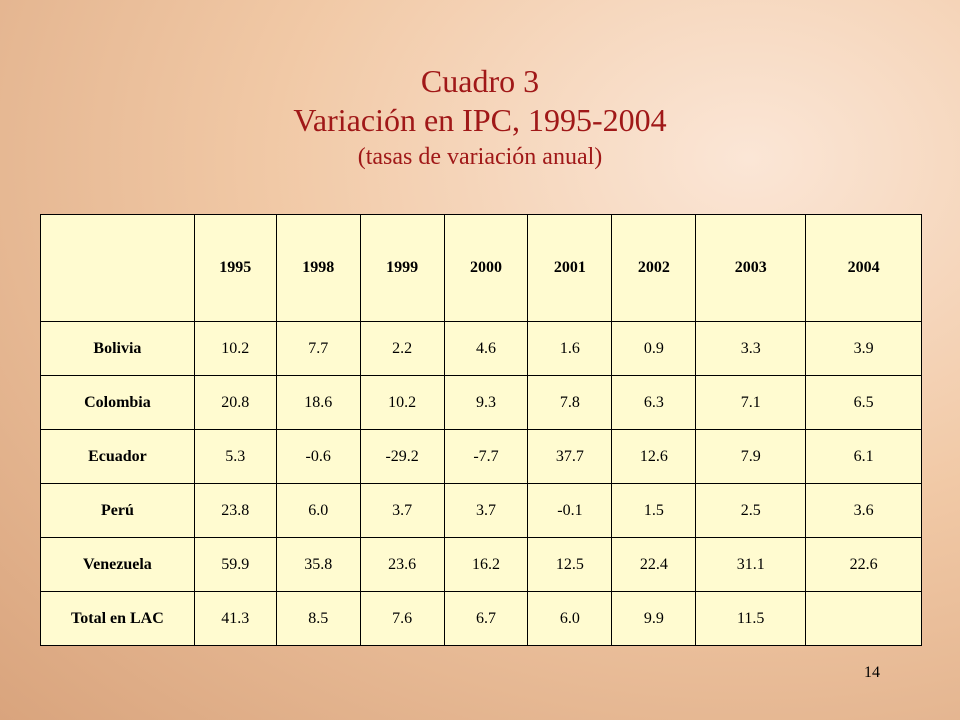 Image resolution: width=960 pixels, height=720 pixels. I want to click on year-header: 1999, so click(402, 268).